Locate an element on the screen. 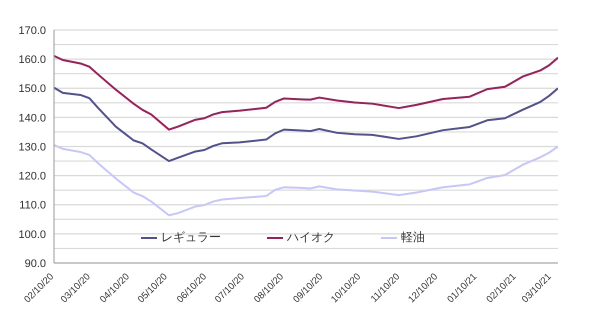 This screenshot has height=320, width=600. y-tick-label: 100.0 is located at coordinates (32, 234).